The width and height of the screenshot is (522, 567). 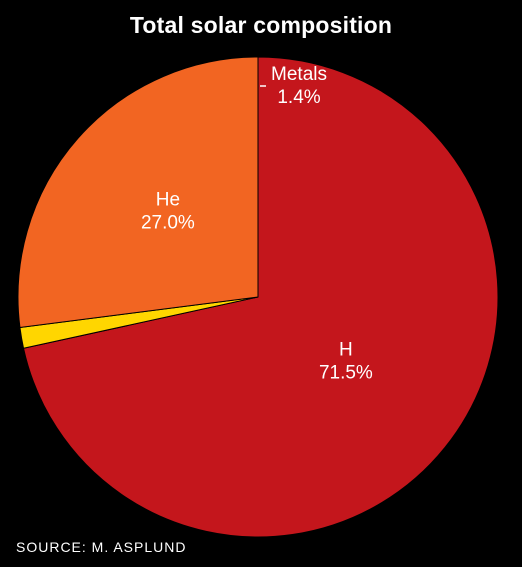 What do you see at coordinates (346, 350) in the screenshot?
I see `slice-label-h: H` at bounding box center [346, 350].